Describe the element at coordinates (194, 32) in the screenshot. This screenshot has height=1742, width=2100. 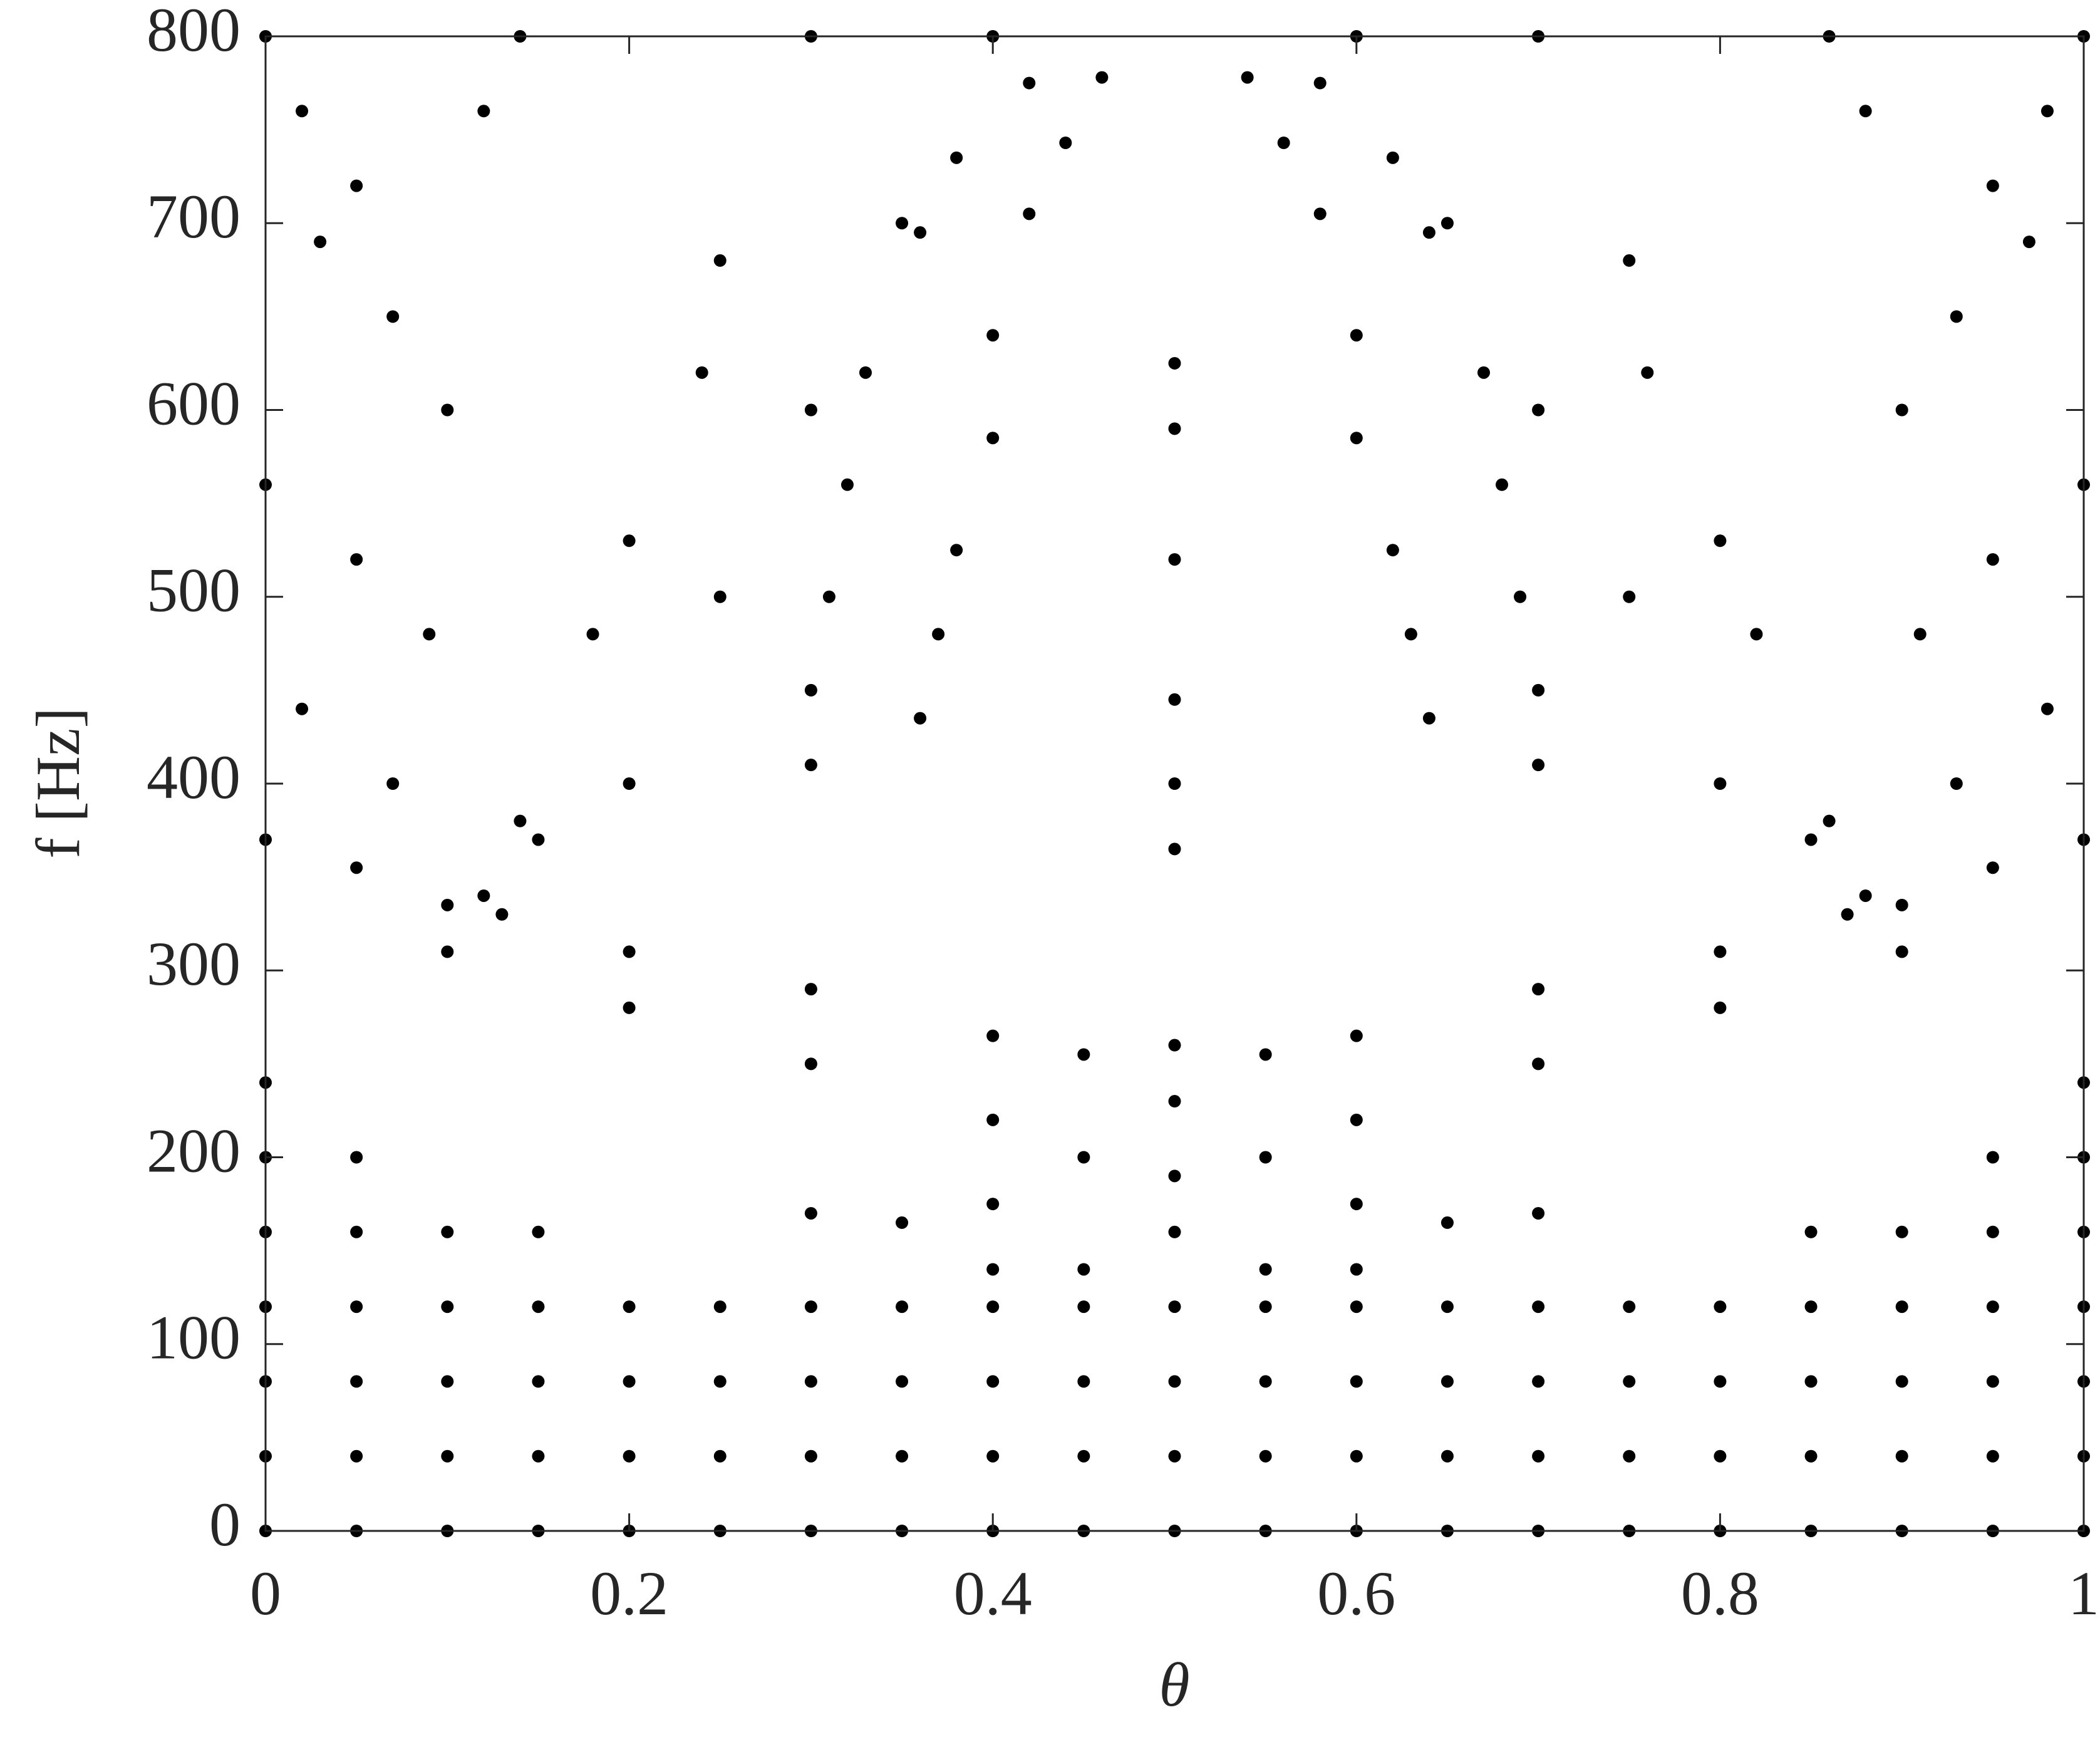
I see `y-tick-label: 800` at that location.